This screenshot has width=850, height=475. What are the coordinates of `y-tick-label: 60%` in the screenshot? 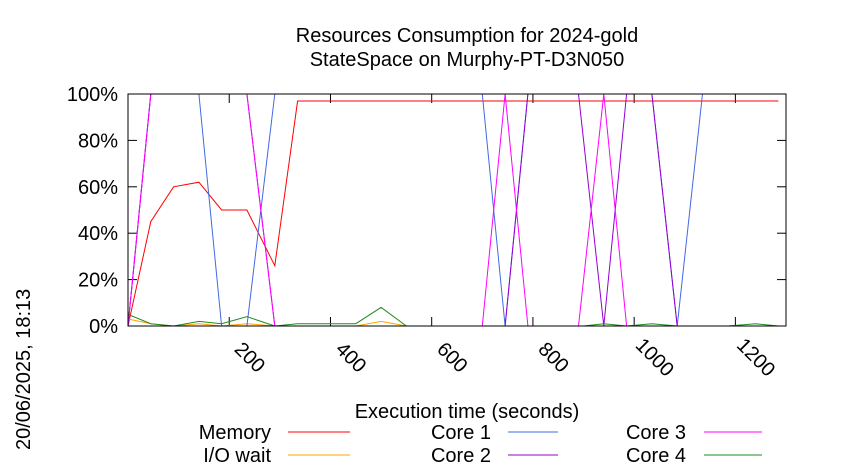 It's located at (98, 188).